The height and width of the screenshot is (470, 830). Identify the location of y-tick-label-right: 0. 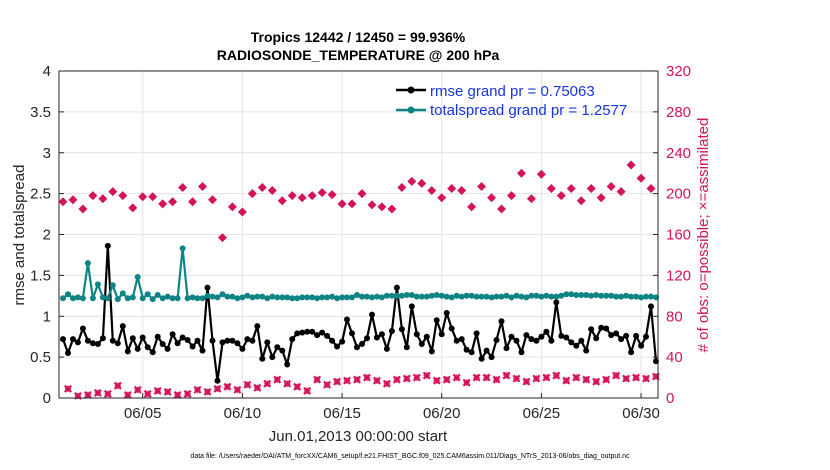
(670, 398).